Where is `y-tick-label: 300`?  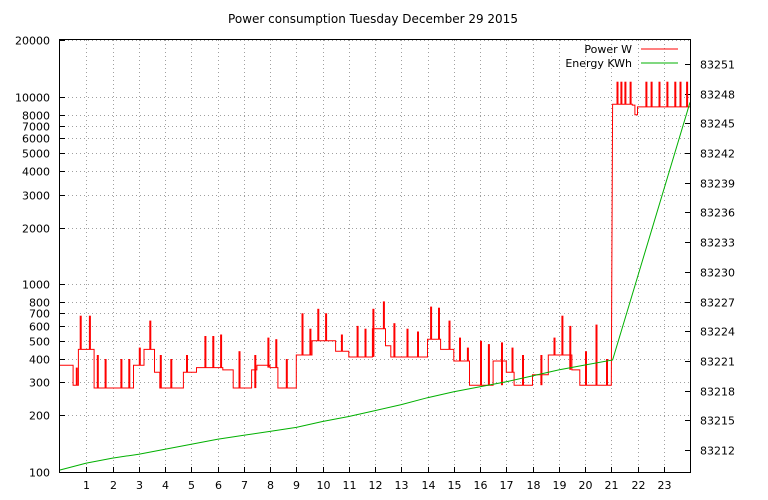
y-tick-label: 300 is located at coordinates (39, 383).